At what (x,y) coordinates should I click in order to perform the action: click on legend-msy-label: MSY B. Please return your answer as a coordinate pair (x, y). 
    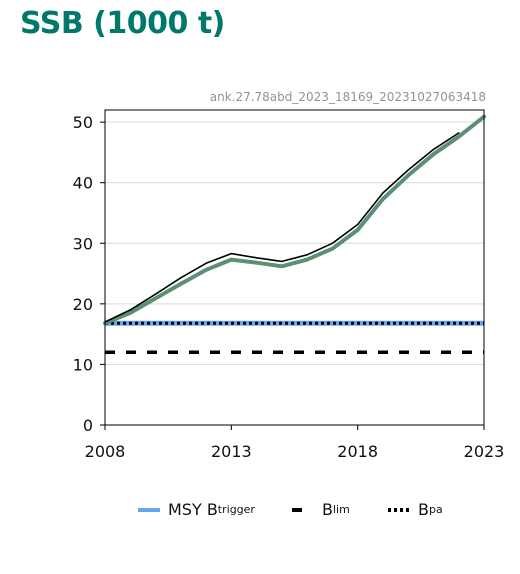
    Looking at the image, I should click on (193, 509).